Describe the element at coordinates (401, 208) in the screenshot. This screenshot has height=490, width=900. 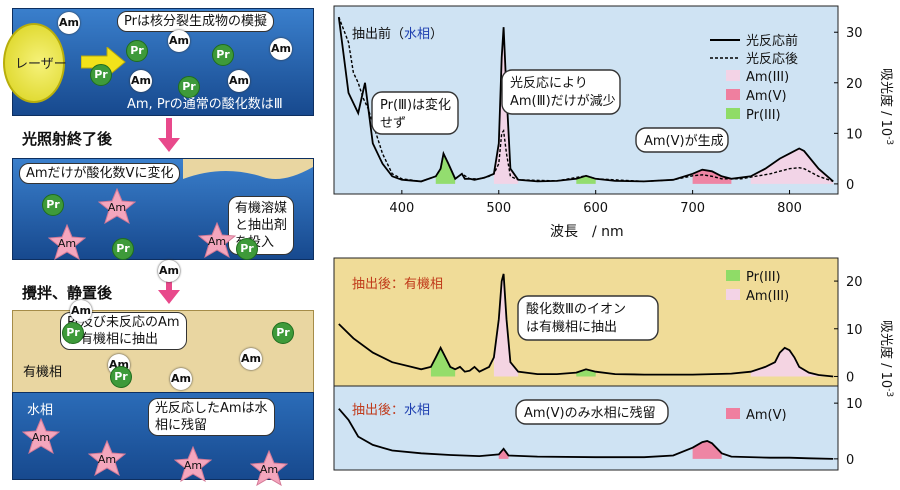
I see `x-tick-label: 400` at that location.